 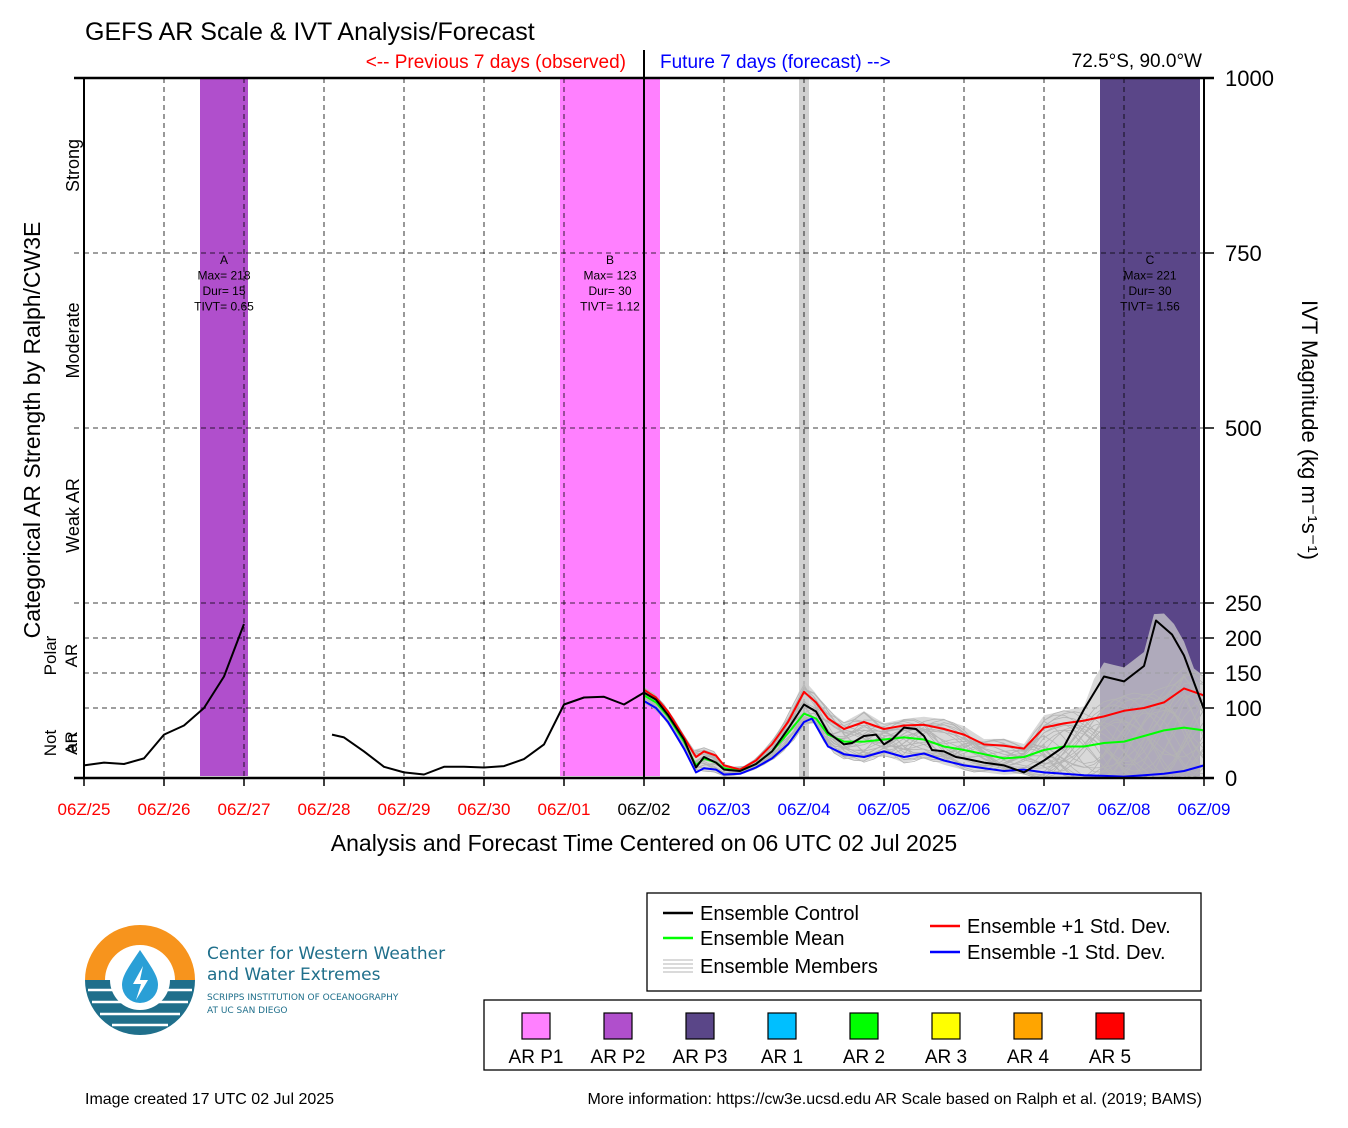 What do you see at coordinates (1243, 673) in the screenshot?
I see `y-tick-label: 150` at bounding box center [1243, 673].